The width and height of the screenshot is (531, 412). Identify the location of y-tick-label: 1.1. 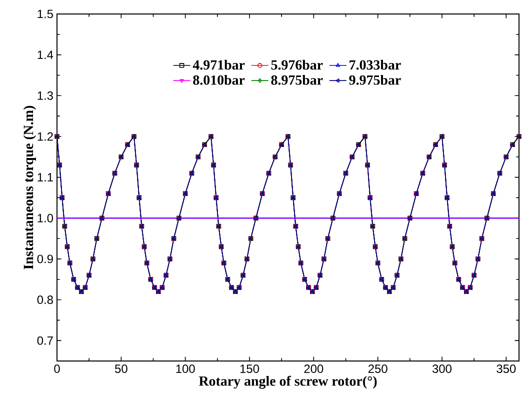
(45, 177).